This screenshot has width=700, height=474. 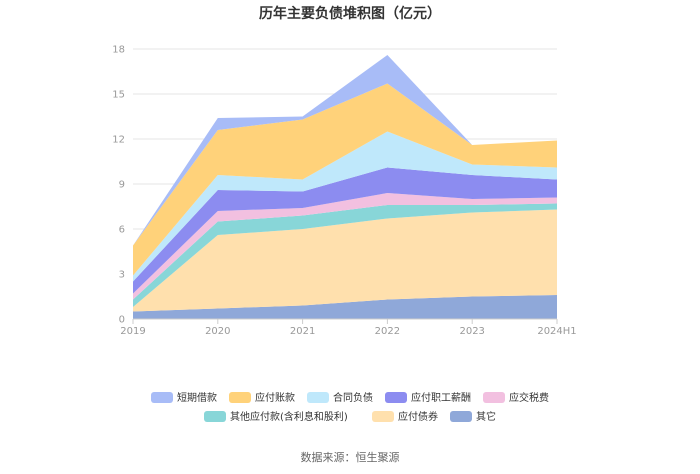 I want to click on y-tick-label: 18, so click(x=118, y=50).